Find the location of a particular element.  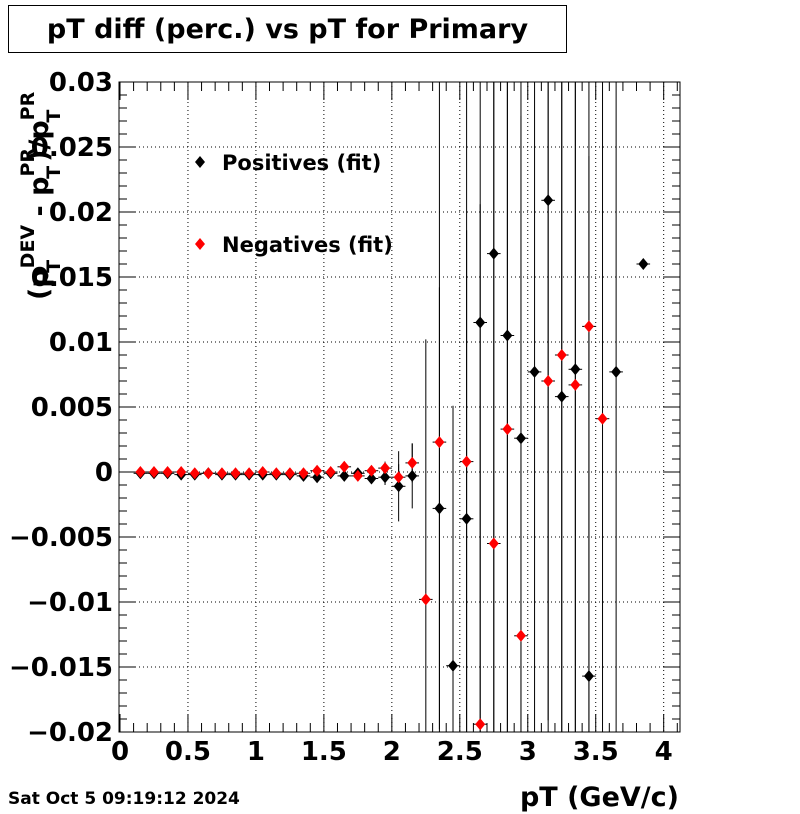

legend-label-negatives: Negatives (fit) is located at coordinates (307, 245).